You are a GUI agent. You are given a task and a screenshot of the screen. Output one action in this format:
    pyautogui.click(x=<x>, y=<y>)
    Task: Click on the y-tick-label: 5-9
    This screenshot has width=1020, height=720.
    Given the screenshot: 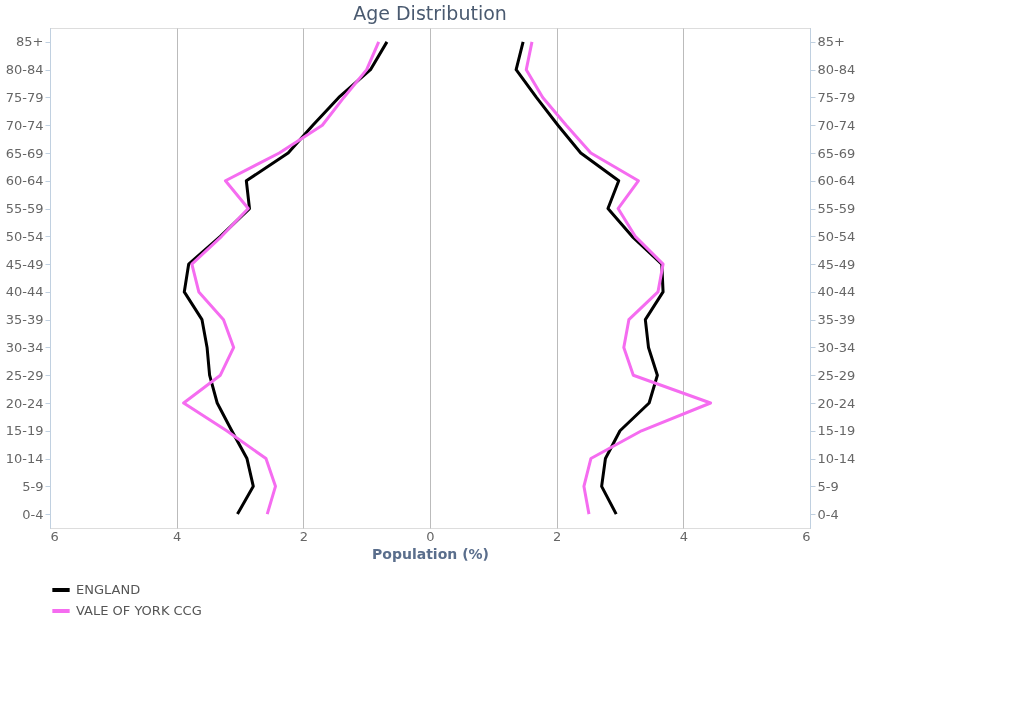 What is the action you would take?
    pyautogui.click(x=33, y=486)
    